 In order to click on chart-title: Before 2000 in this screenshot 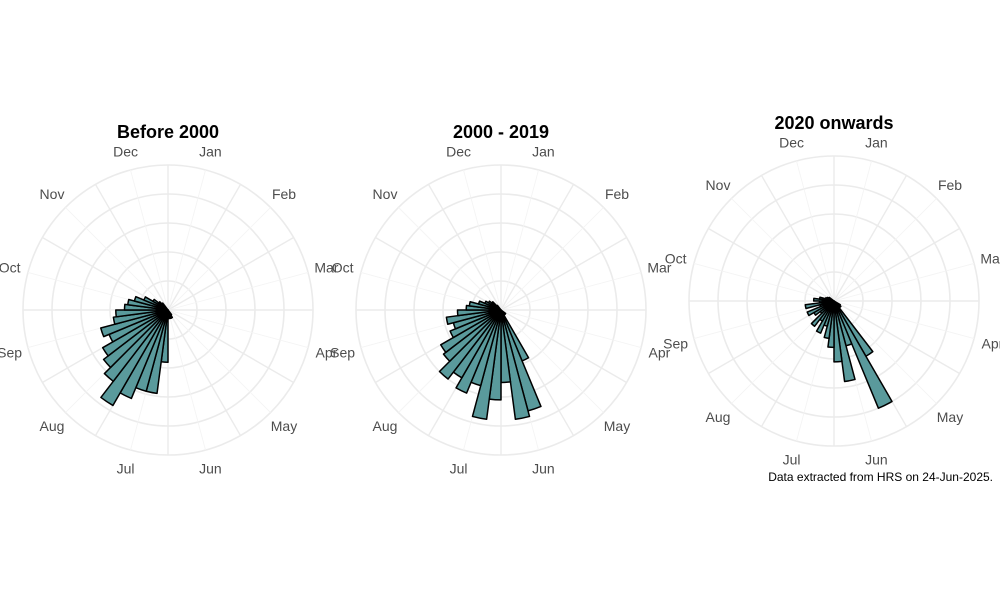, I will do `click(168, 132)`.